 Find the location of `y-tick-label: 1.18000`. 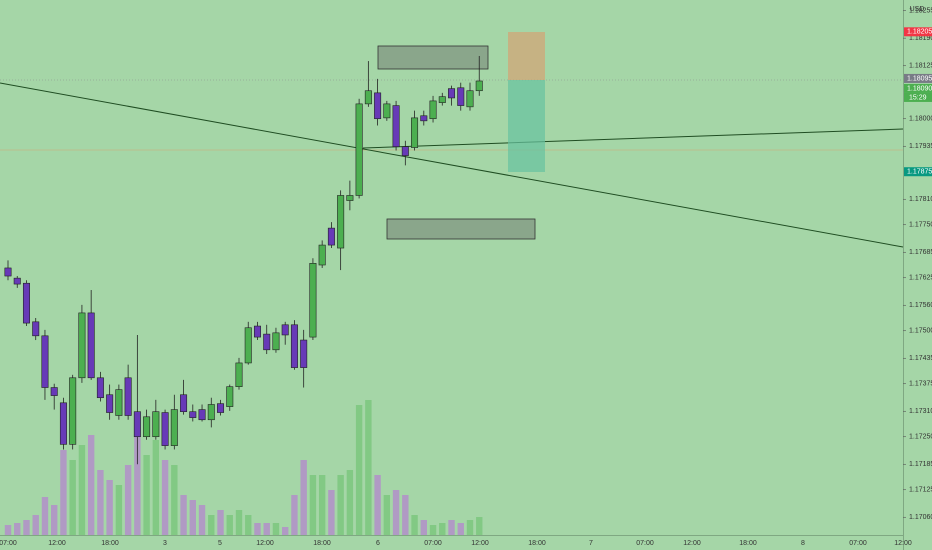

y-tick-label: 1.18000 is located at coordinates (920, 119).